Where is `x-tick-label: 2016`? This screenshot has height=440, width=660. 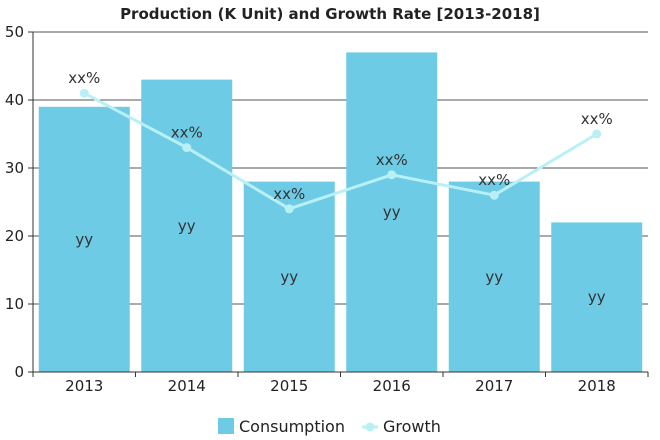
x-tick-label: 2016 is located at coordinates (392, 386).